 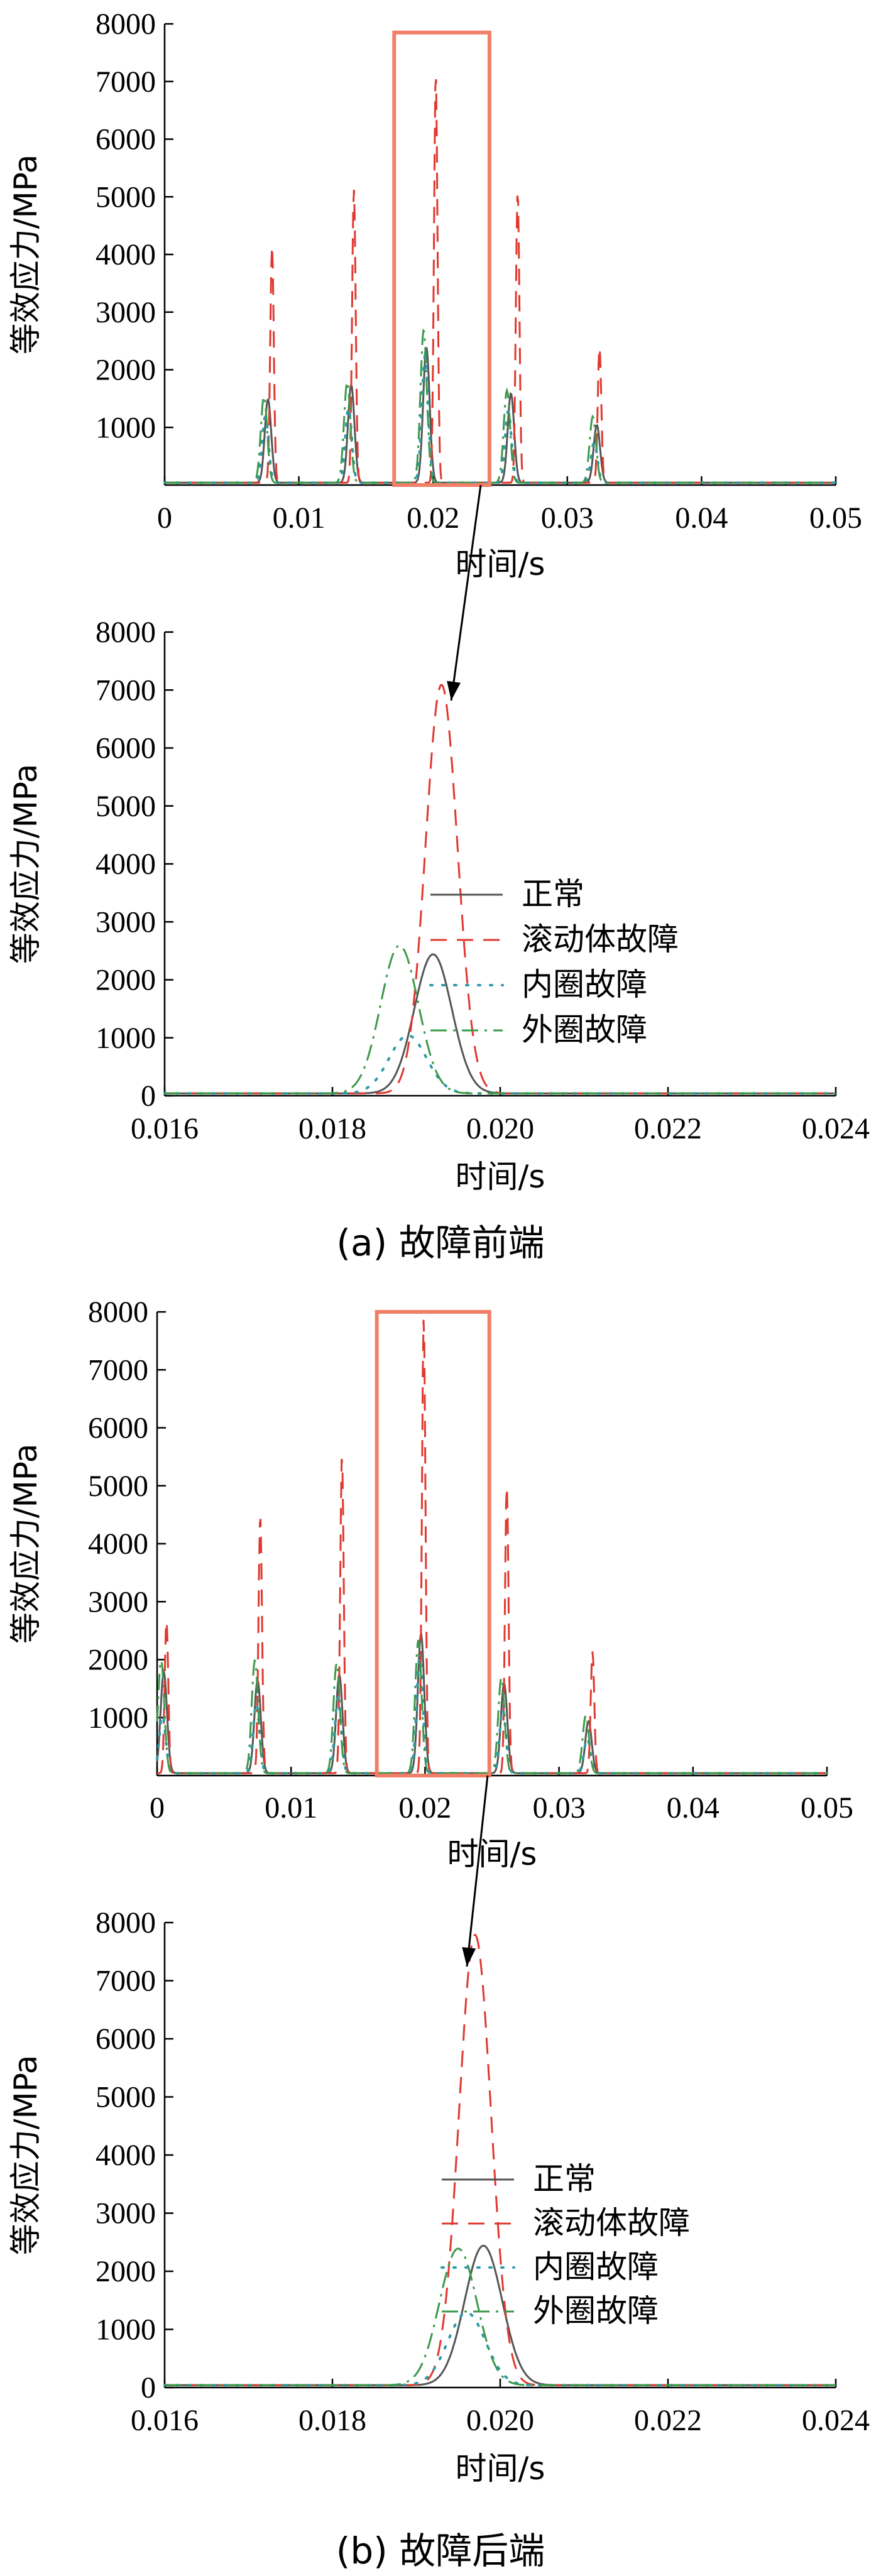 I want to click on arrow-a, so click(x=465, y=592).